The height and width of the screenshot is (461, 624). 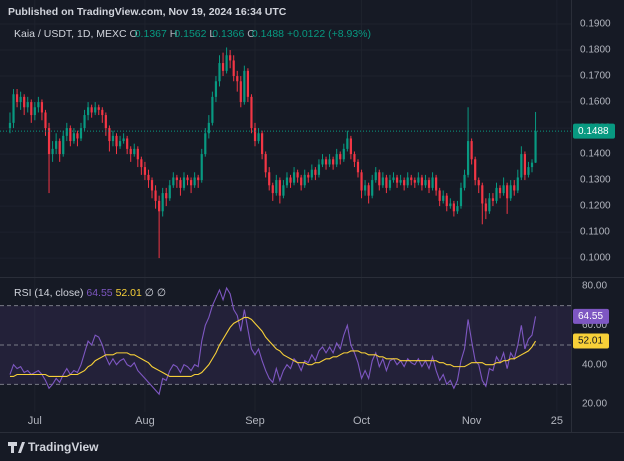 I want to click on y-tick-label: 0.1400, so click(x=595, y=154).